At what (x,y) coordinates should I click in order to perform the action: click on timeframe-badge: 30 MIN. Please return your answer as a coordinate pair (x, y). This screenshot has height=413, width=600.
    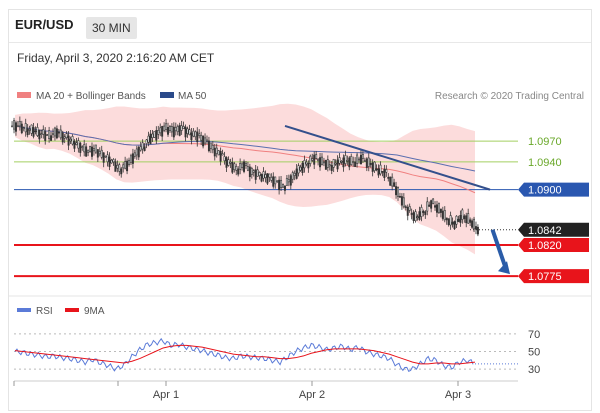
    Looking at the image, I should click on (111, 28).